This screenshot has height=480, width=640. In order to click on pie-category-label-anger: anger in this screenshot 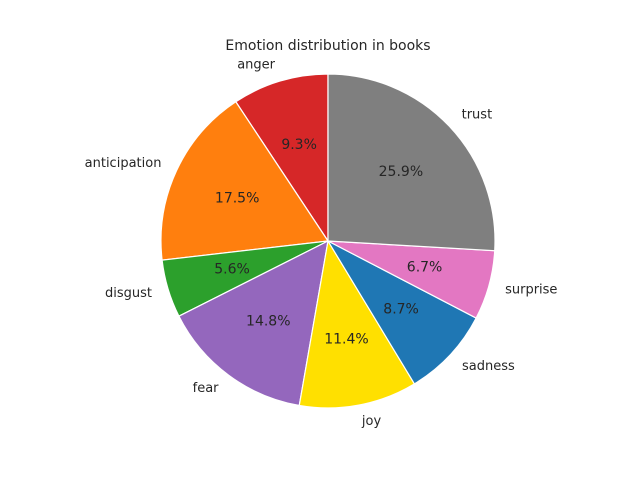, I will do `click(256, 65)`.